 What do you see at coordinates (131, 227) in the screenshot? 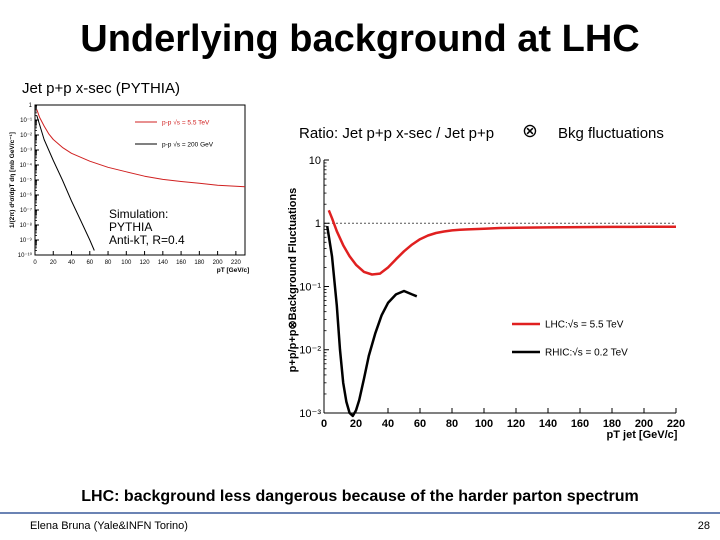
I see `simulation-generator: PYTHIA` at bounding box center [131, 227].